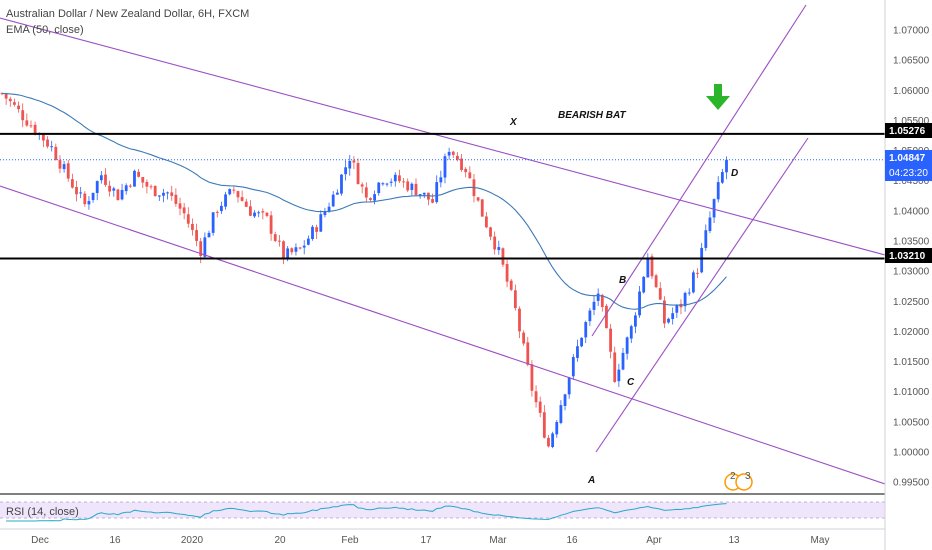 This screenshot has height=550, width=932. Describe the element at coordinates (911, 422) in the screenshot. I see `price-tick-label: 1.00500` at that location.